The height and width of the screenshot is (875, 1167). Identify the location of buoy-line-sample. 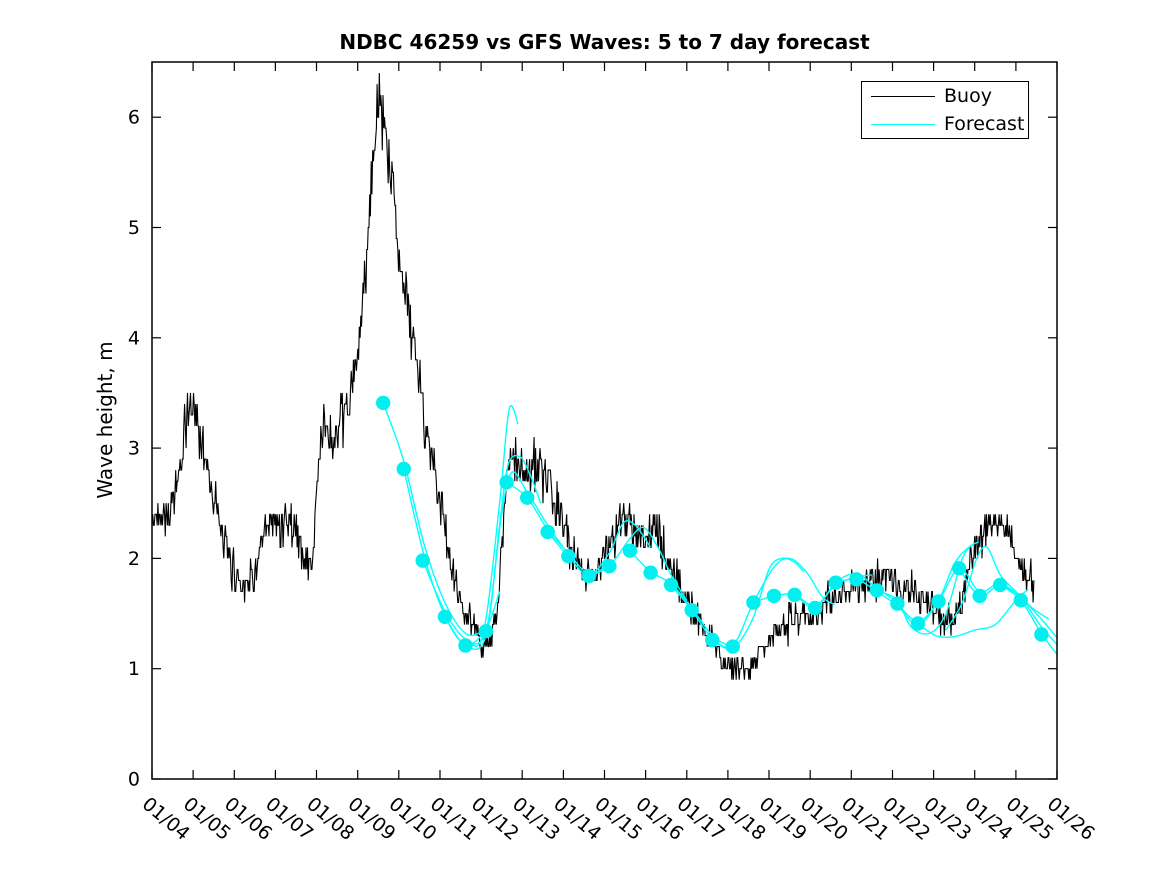
(903, 96).